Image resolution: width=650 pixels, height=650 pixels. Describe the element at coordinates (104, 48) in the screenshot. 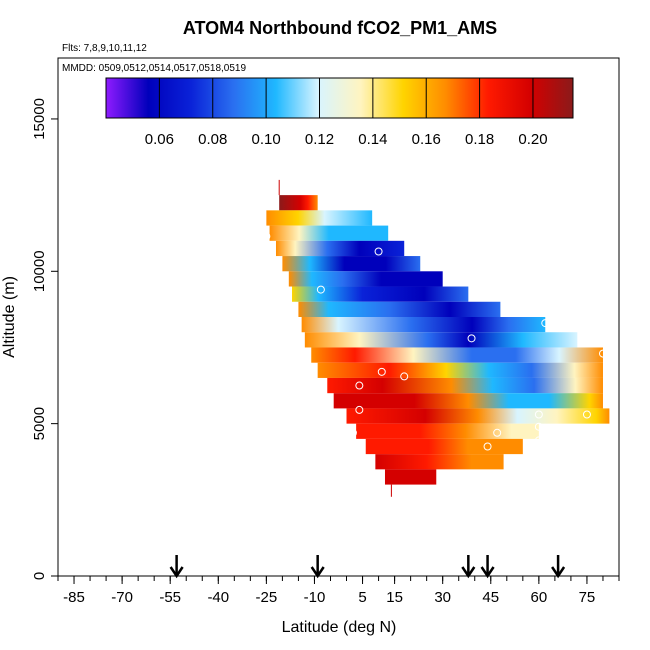

I see `flights-note: Flts: 7,8,9,10,11,12` at that location.